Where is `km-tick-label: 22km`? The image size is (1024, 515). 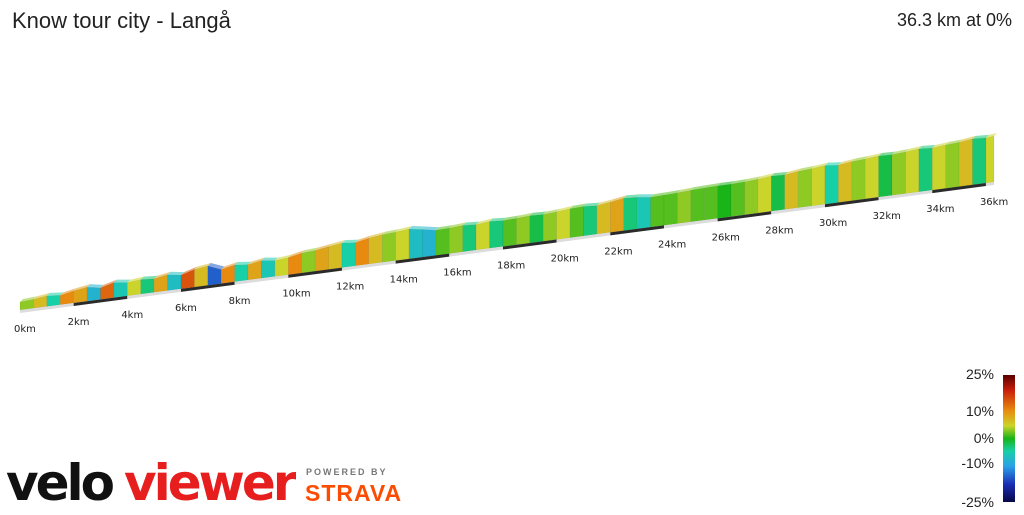 km-tick-label: 22km is located at coordinates (618, 251).